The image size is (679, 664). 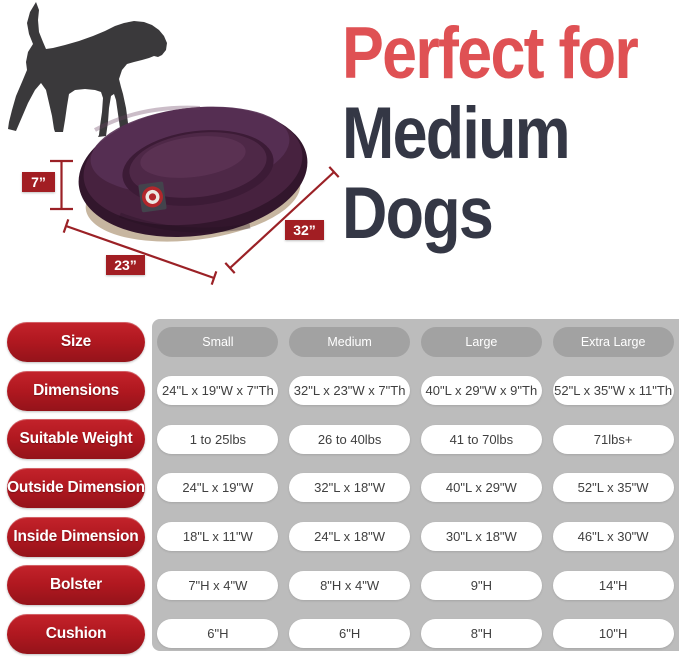 I want to click on dimension-lines, so click(x=195, y=222).